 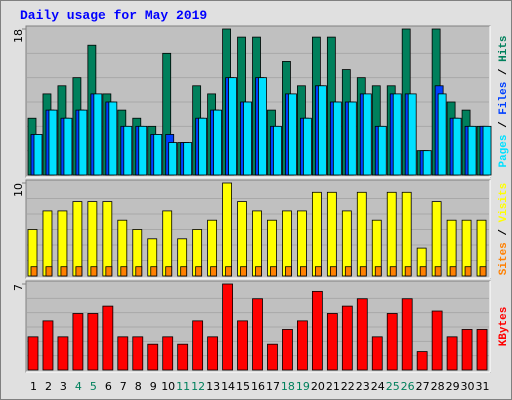 What do you see at coordinates (408, 386) in the screenshot?
I see `x-tick-label: 26` at bounding box center [408, 386].